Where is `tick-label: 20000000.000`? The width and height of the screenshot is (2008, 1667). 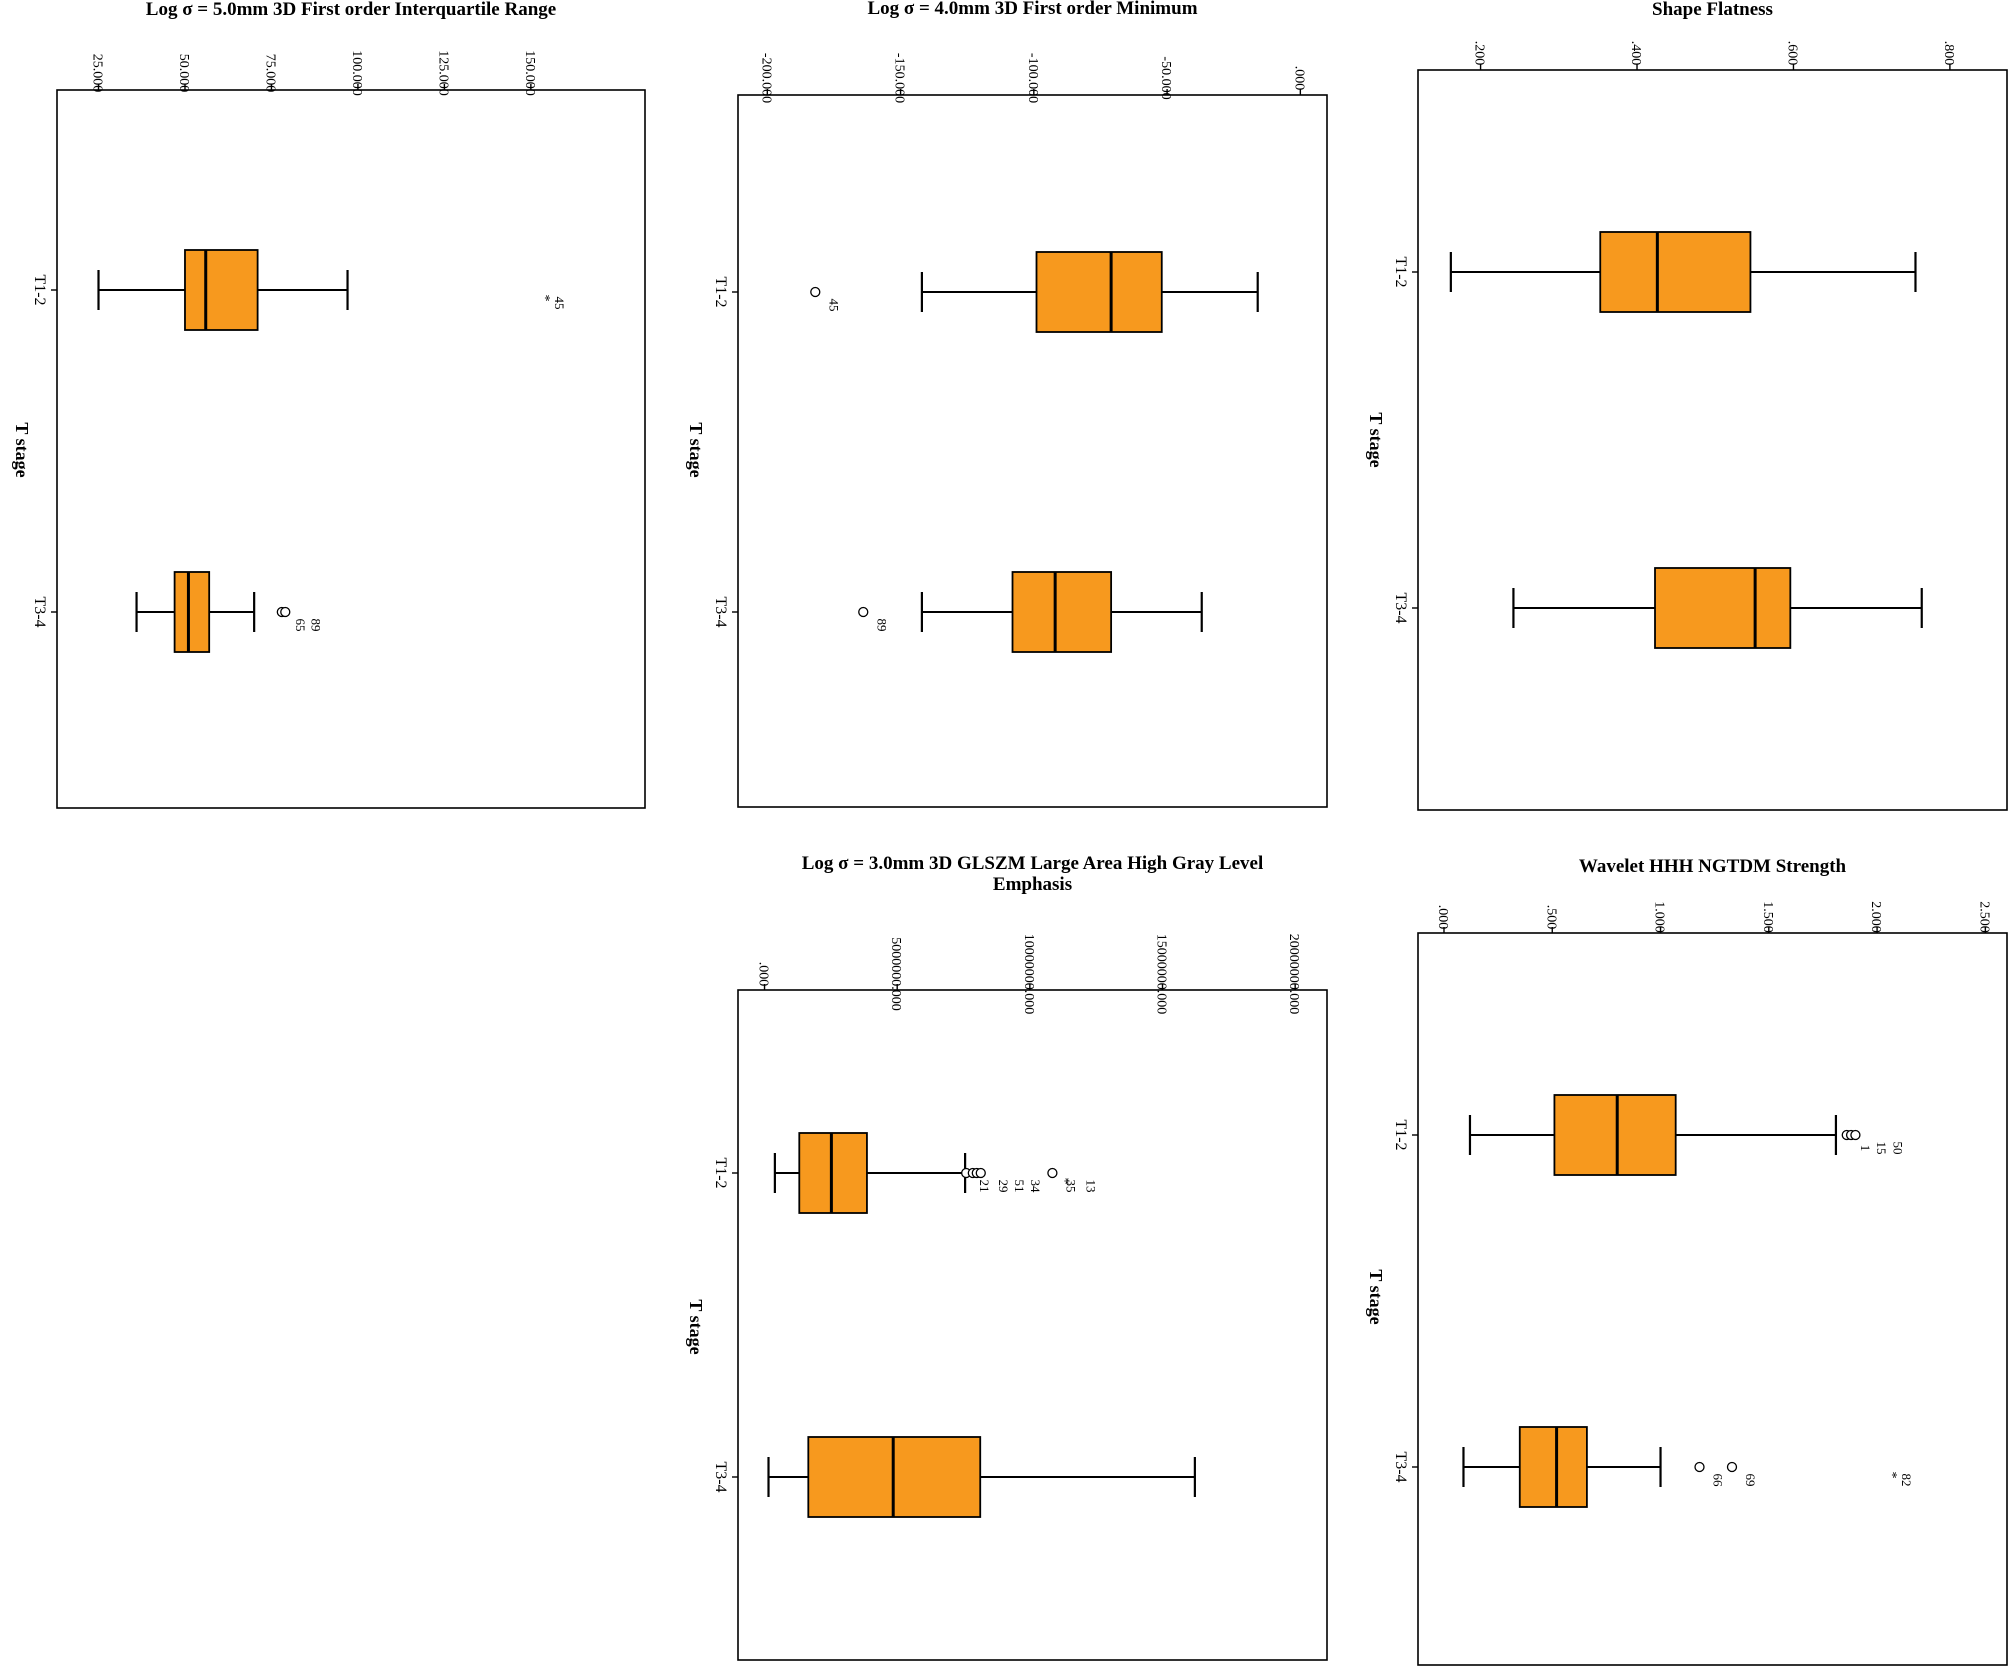 tick-label: 20000000.000 is located at coordinates (1293, 974).